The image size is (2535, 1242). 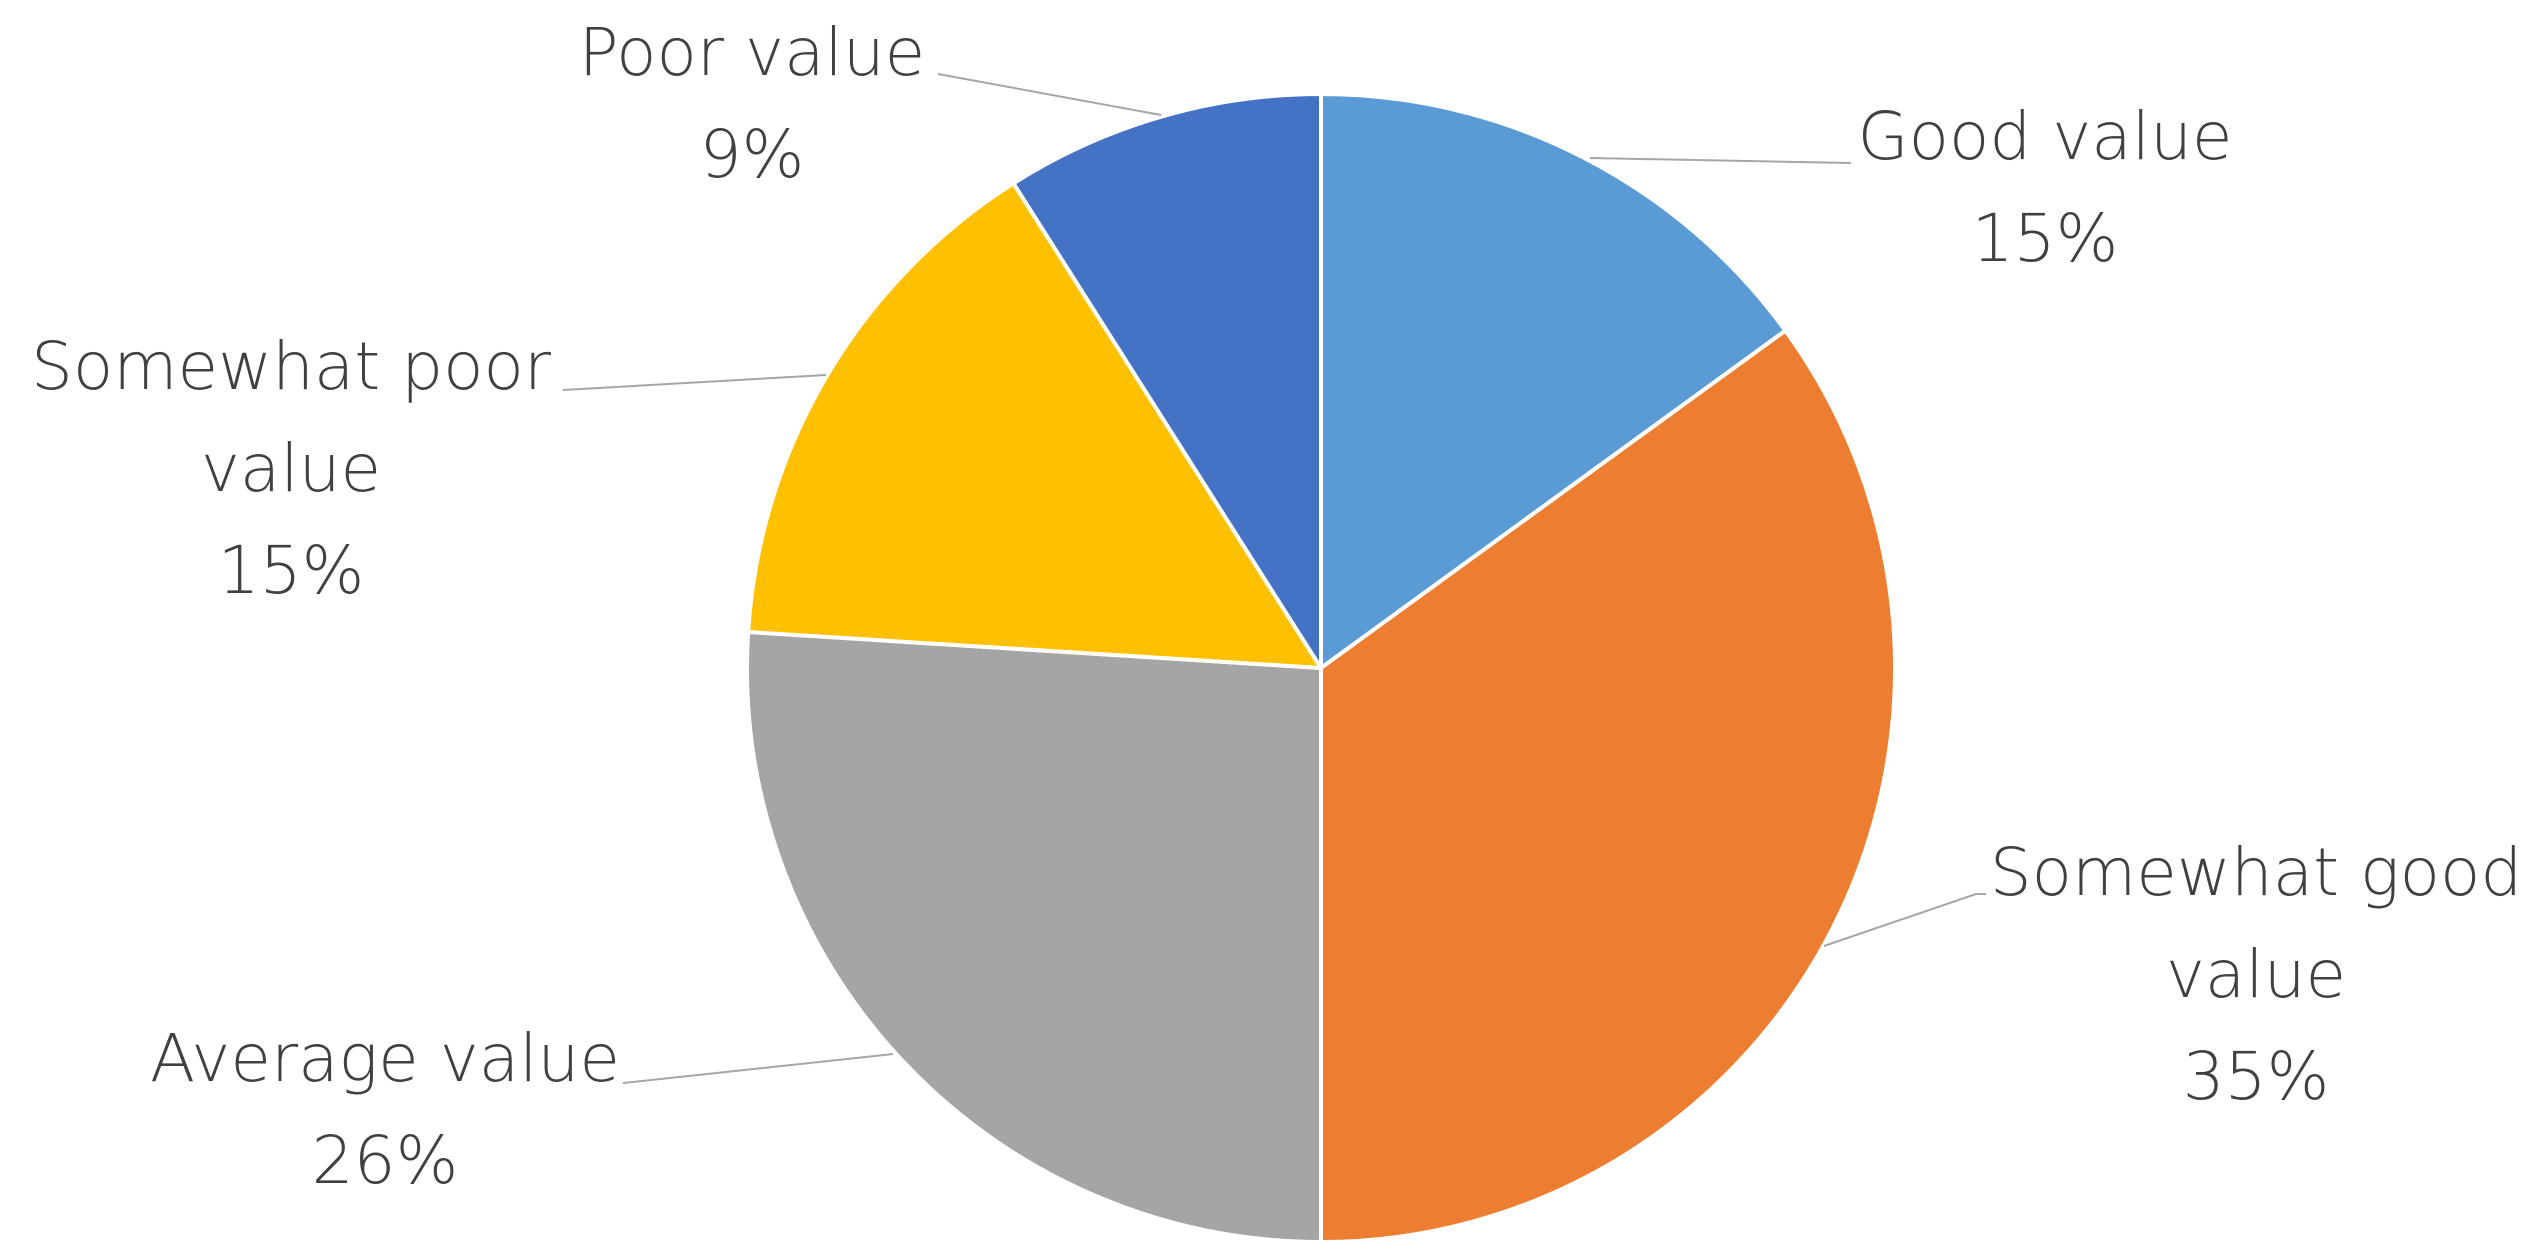 I want to click on data-label: Somewhat good value 35%, so click(x=2255, y=975).